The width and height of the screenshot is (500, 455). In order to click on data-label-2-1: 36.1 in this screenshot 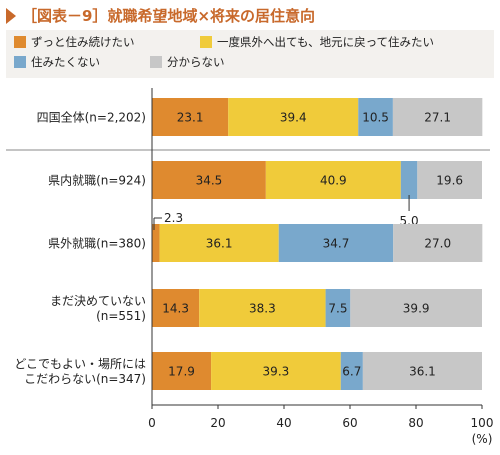, I will do `click(219, 244)`.